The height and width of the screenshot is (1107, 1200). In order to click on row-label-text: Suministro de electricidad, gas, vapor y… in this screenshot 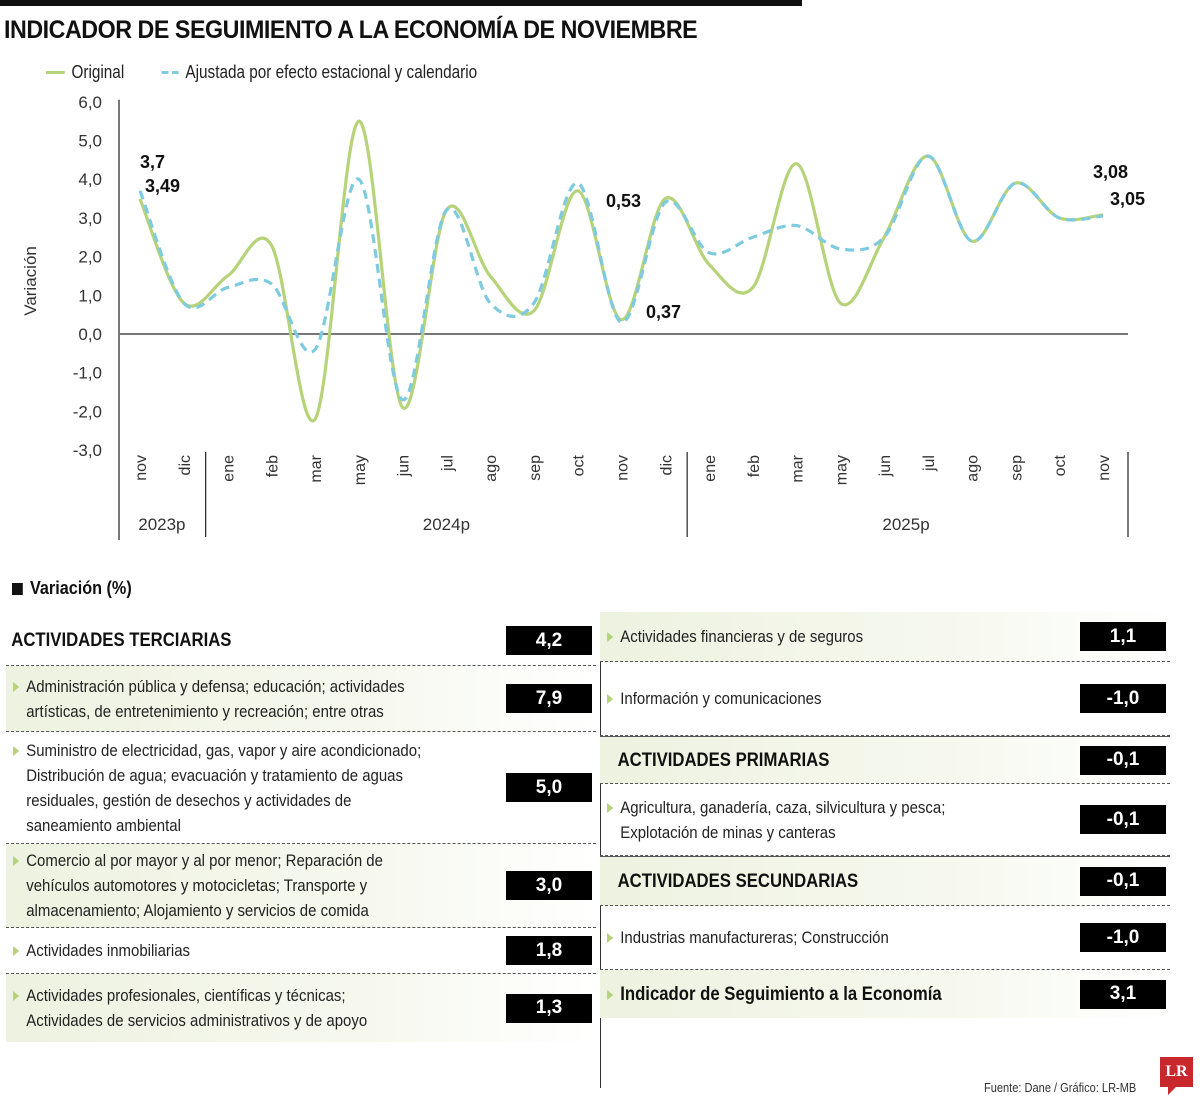, I will do `click(224, 787)`.